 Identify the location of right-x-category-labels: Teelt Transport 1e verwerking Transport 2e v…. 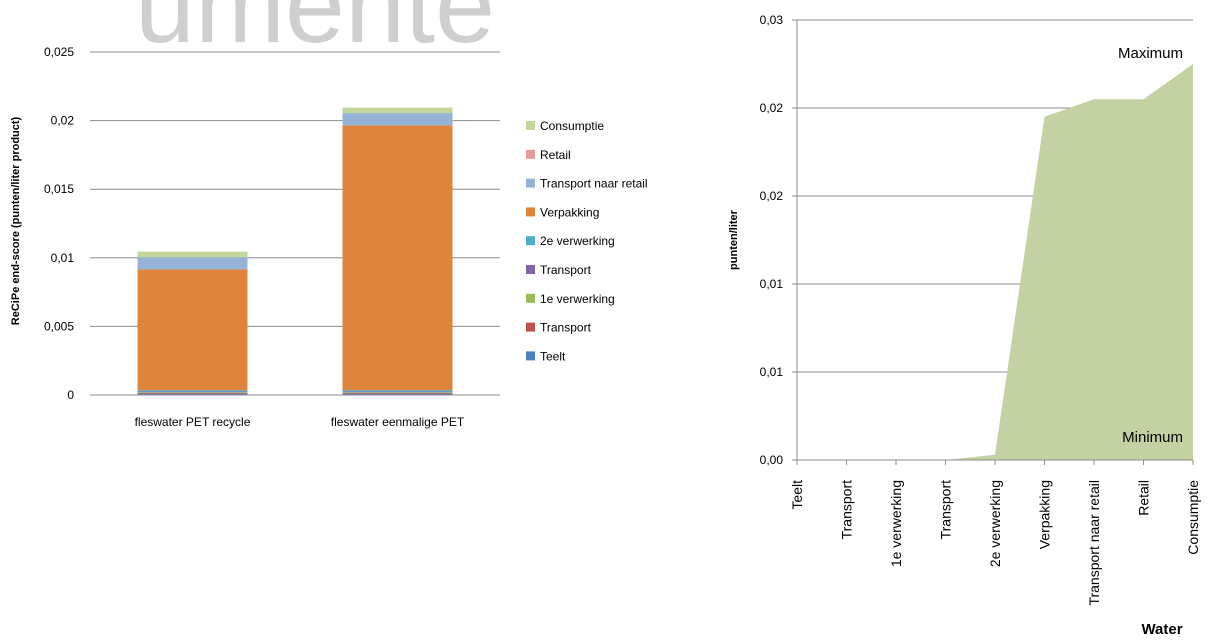
(995, 543).